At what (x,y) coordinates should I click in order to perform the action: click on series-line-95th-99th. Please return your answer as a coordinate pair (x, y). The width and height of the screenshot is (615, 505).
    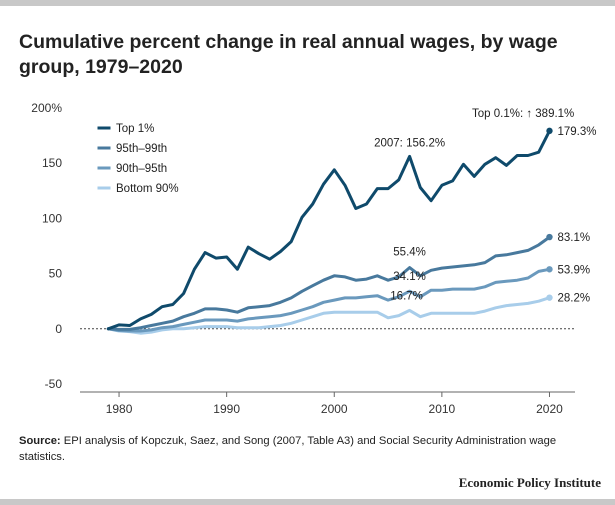
    Looking at the image, I should click on (328, 283).